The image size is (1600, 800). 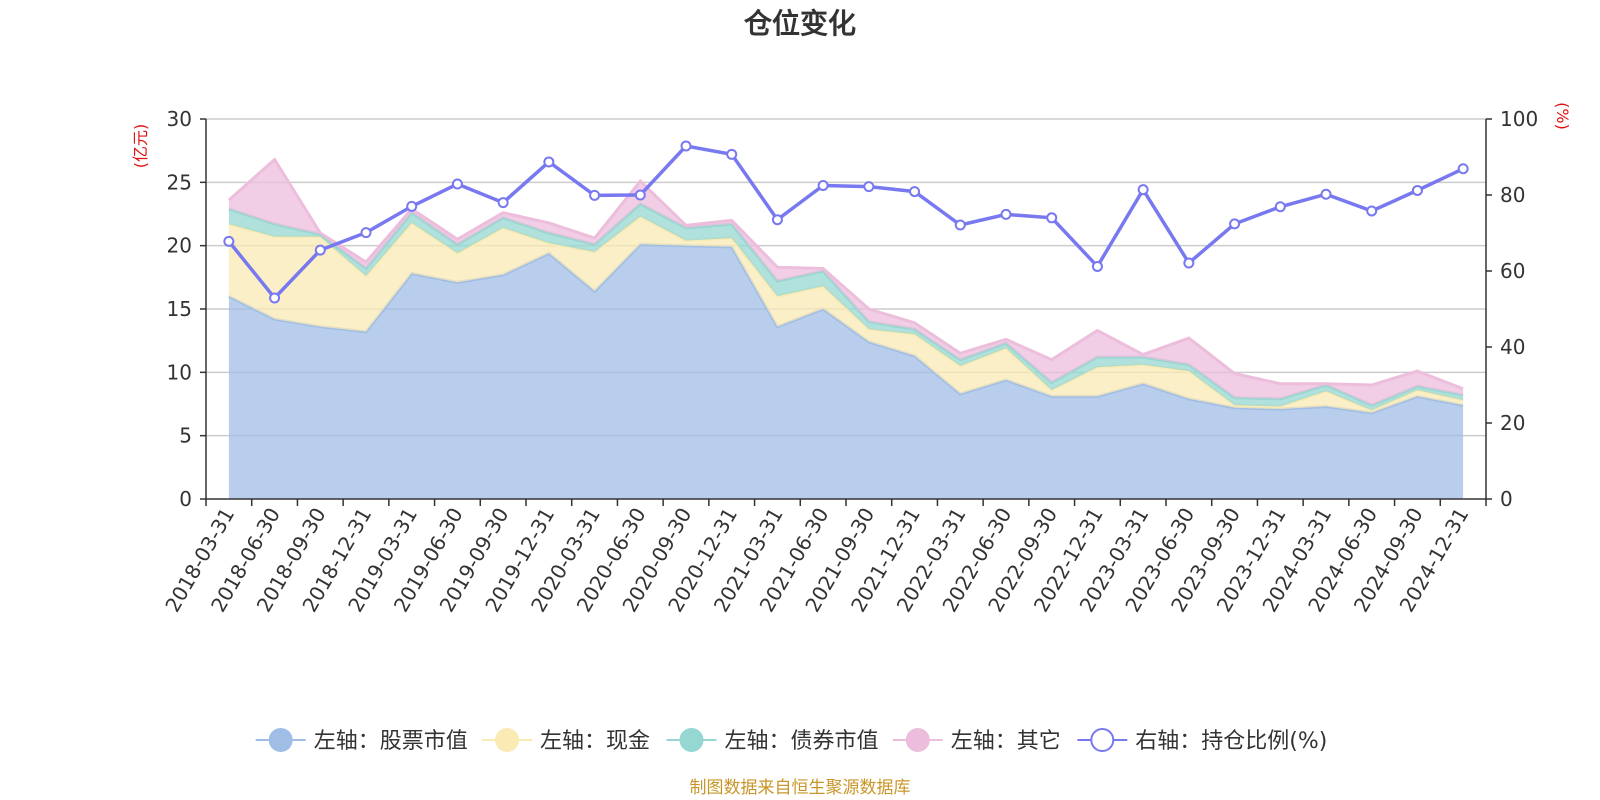 I want to click on legend-label: 左轴：现金, so click(x=595, y=741).